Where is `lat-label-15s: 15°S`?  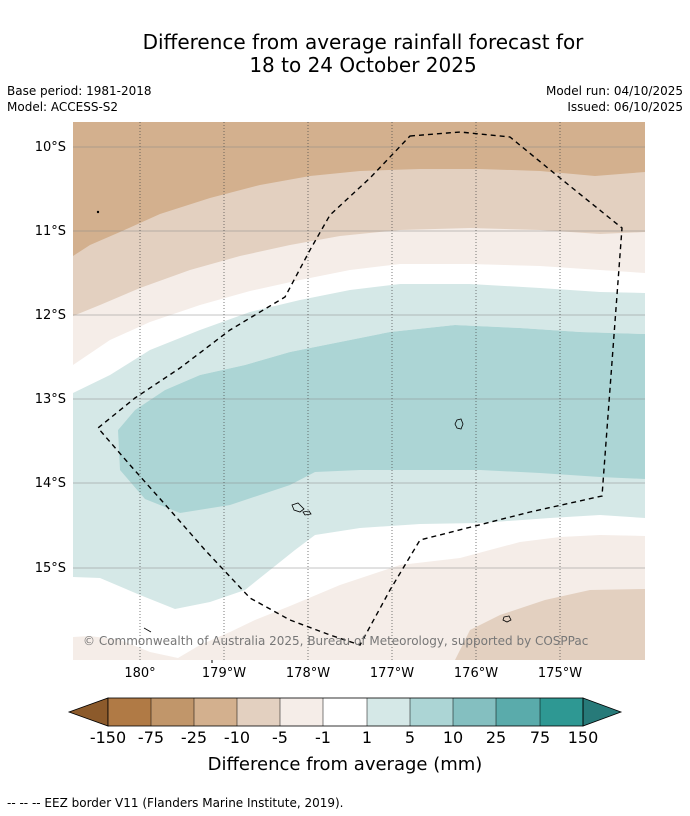 lat-label-15s: 15°S is located at coordinates (50, 568).